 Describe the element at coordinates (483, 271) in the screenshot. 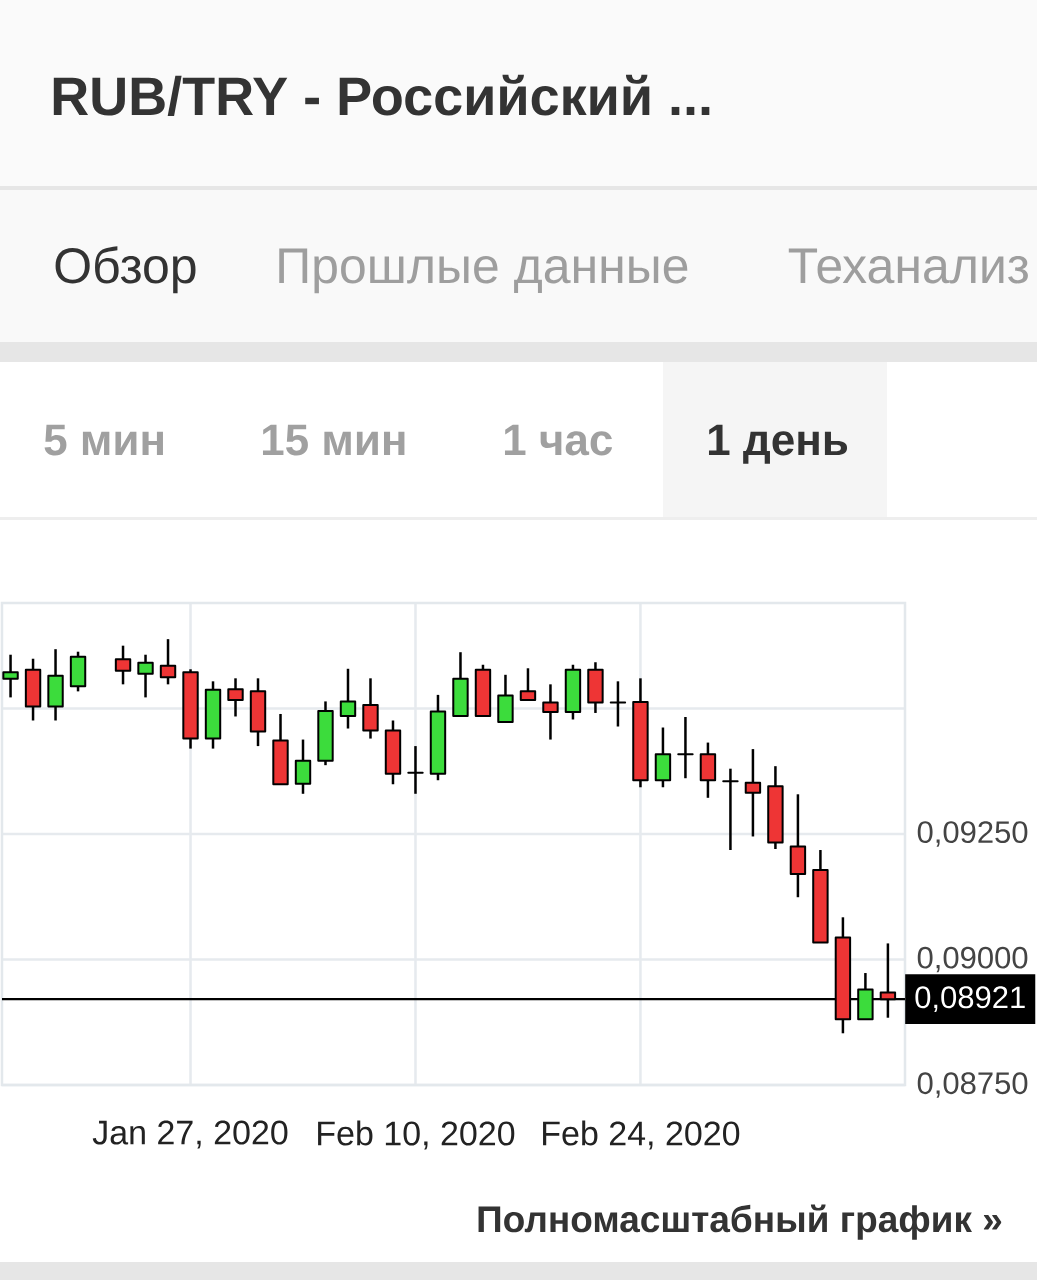

I see `text: Прошлые данные` at that location.